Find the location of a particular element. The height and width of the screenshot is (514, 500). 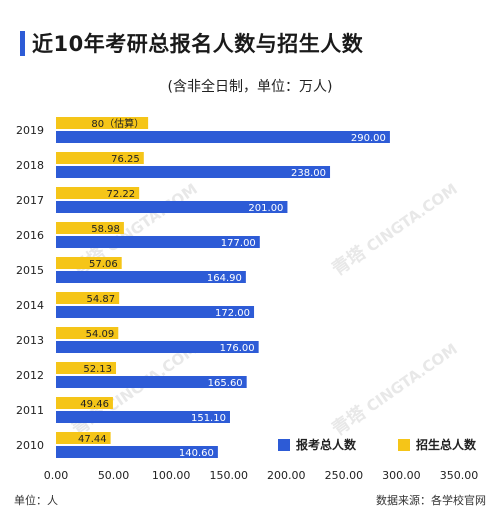

admitted-value-label: 54.87 is located at coordinates (101, 299).